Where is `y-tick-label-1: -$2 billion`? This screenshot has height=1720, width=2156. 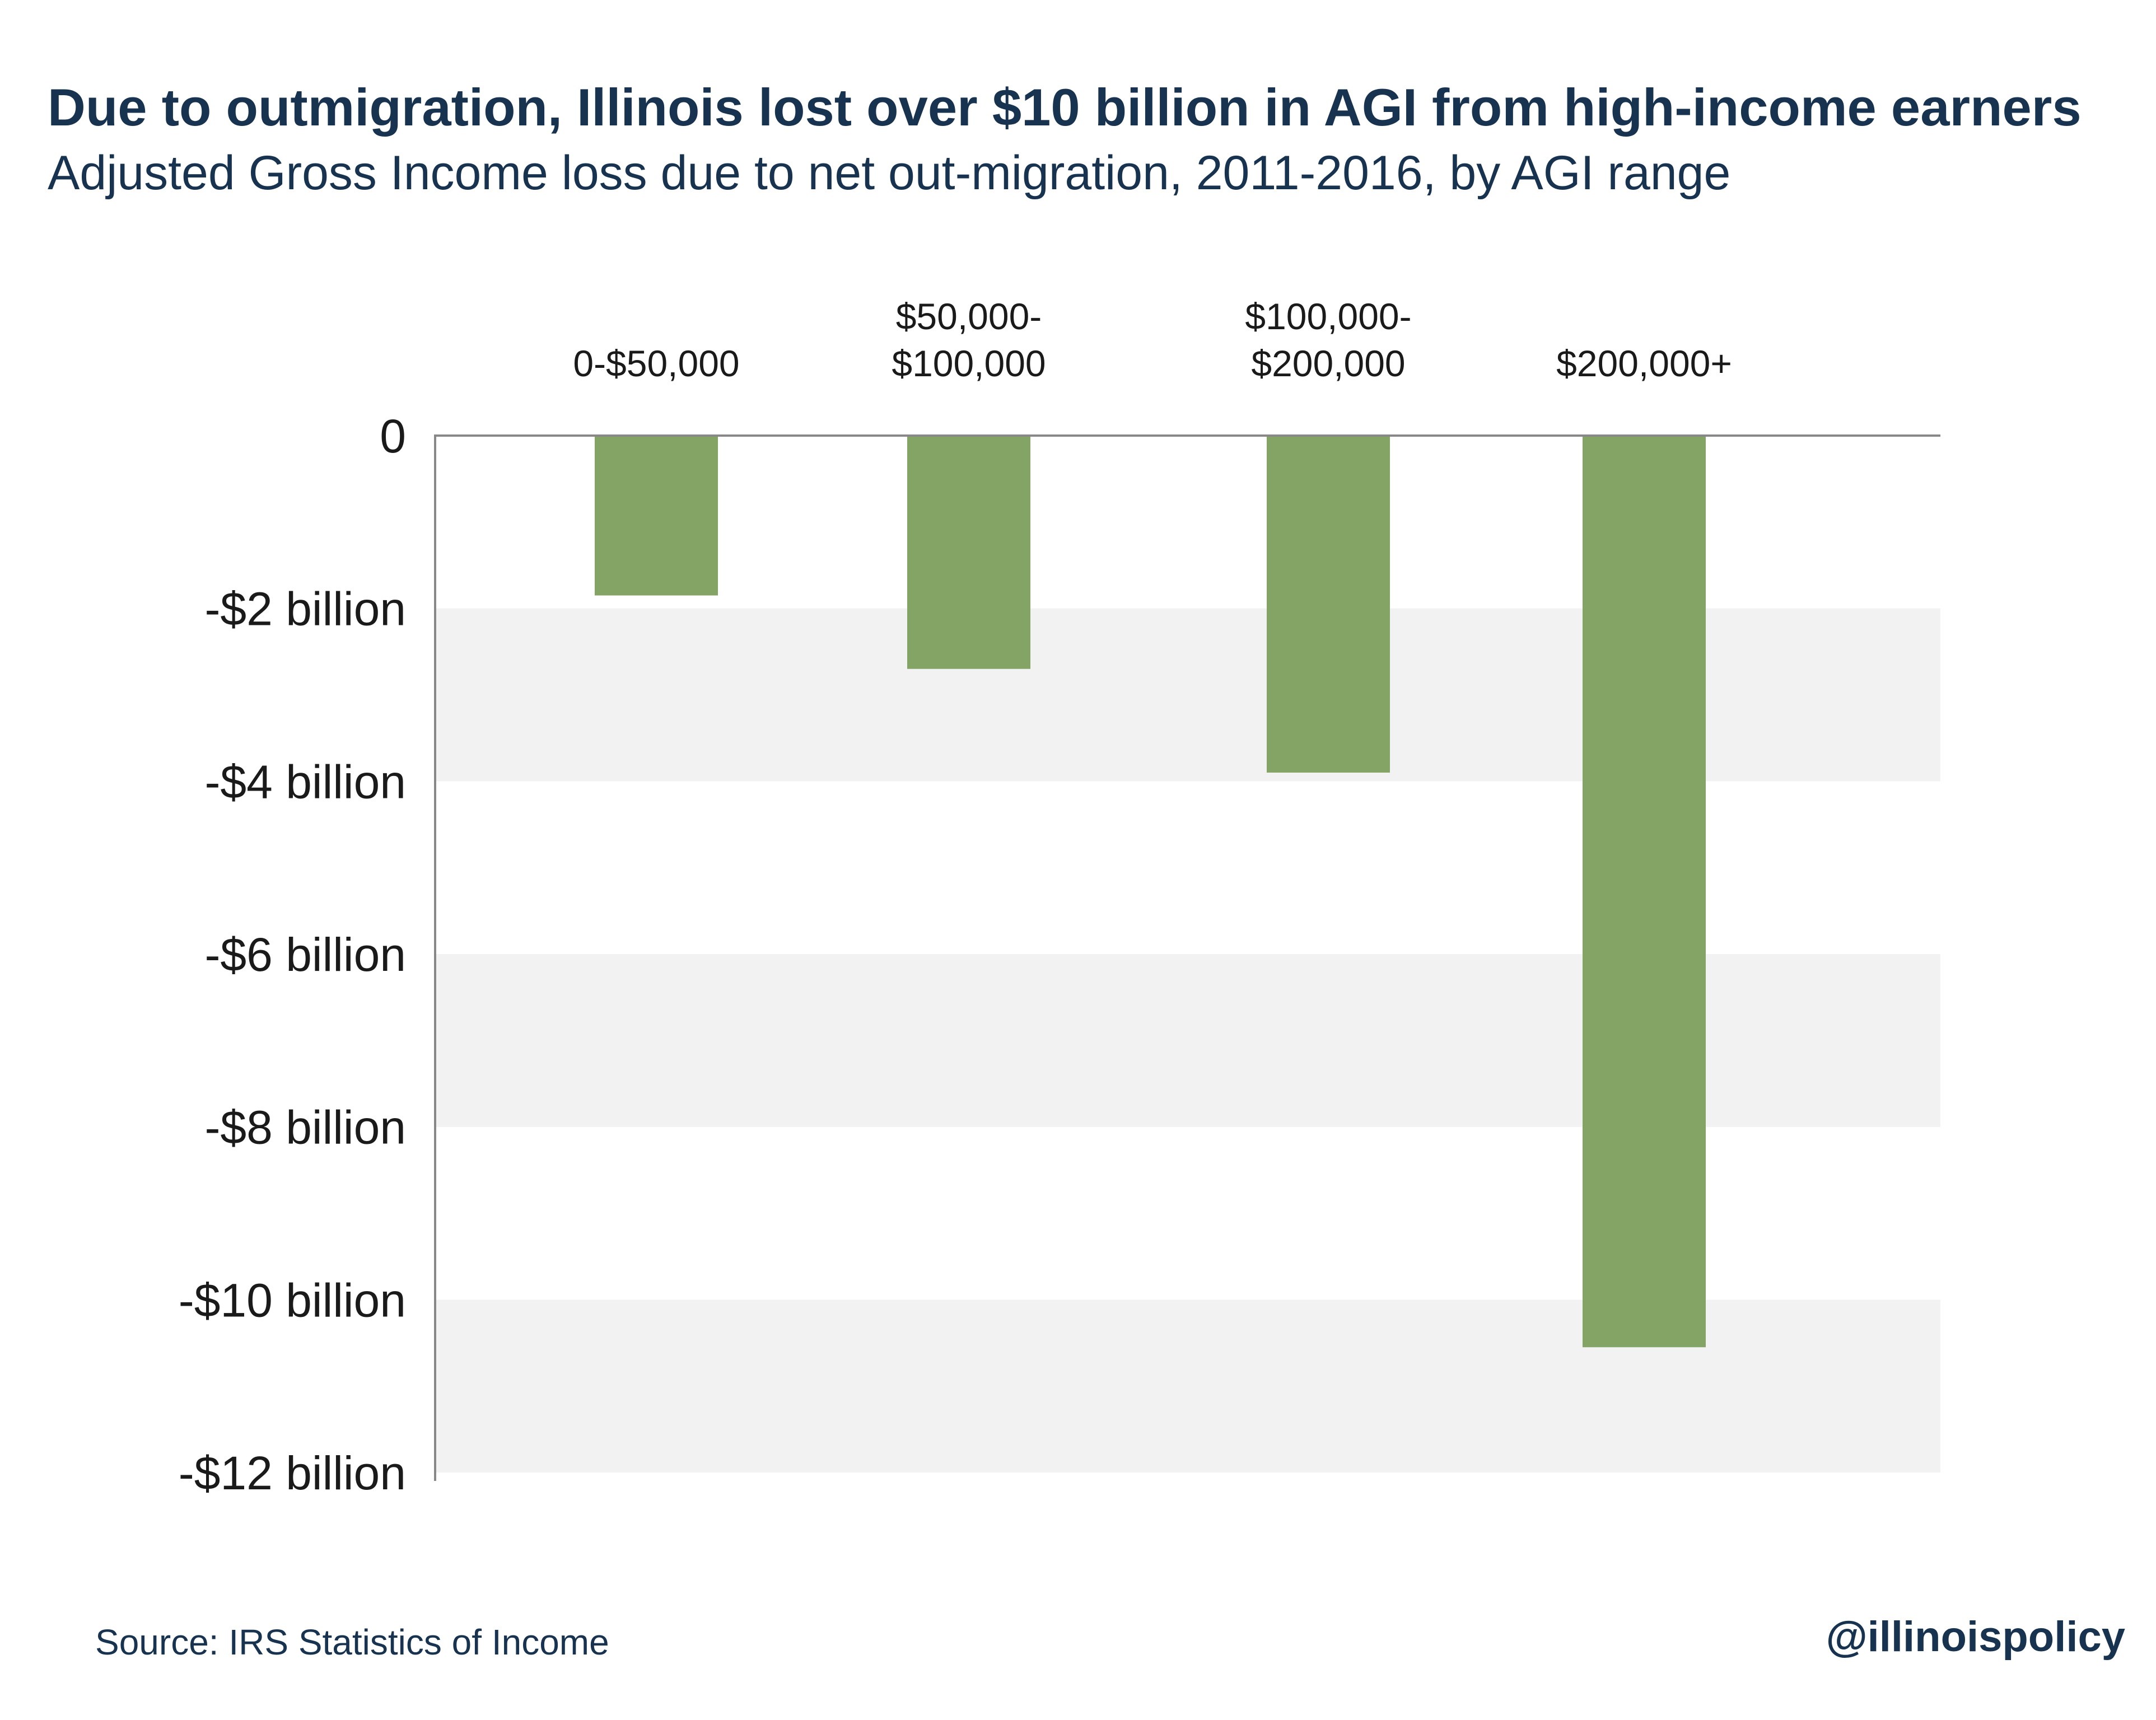
y-tick-label-1: -$2 billion is located at coordinates (305, 609).